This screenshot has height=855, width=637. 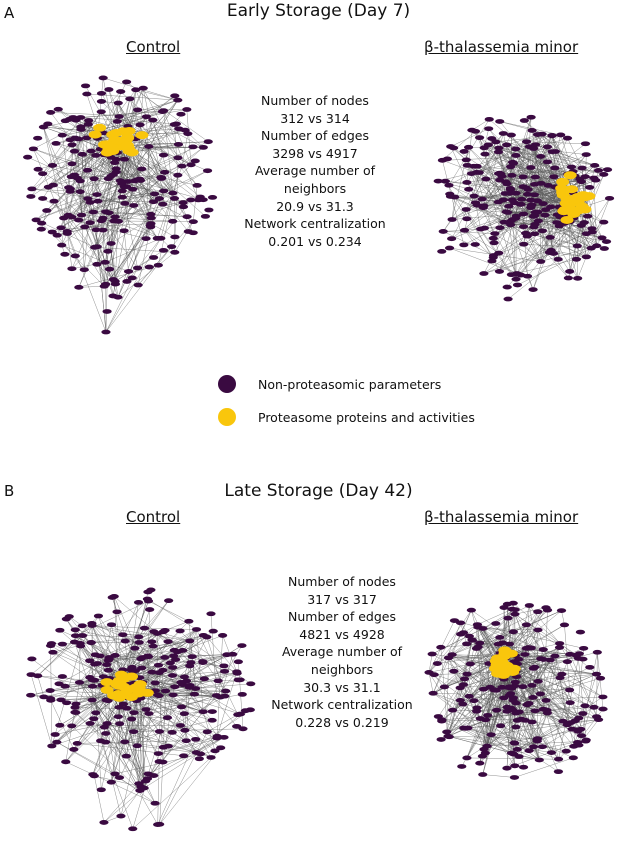 I want to click on stat-line: 0.228 vs 0.219, so click(x=342, y=722).